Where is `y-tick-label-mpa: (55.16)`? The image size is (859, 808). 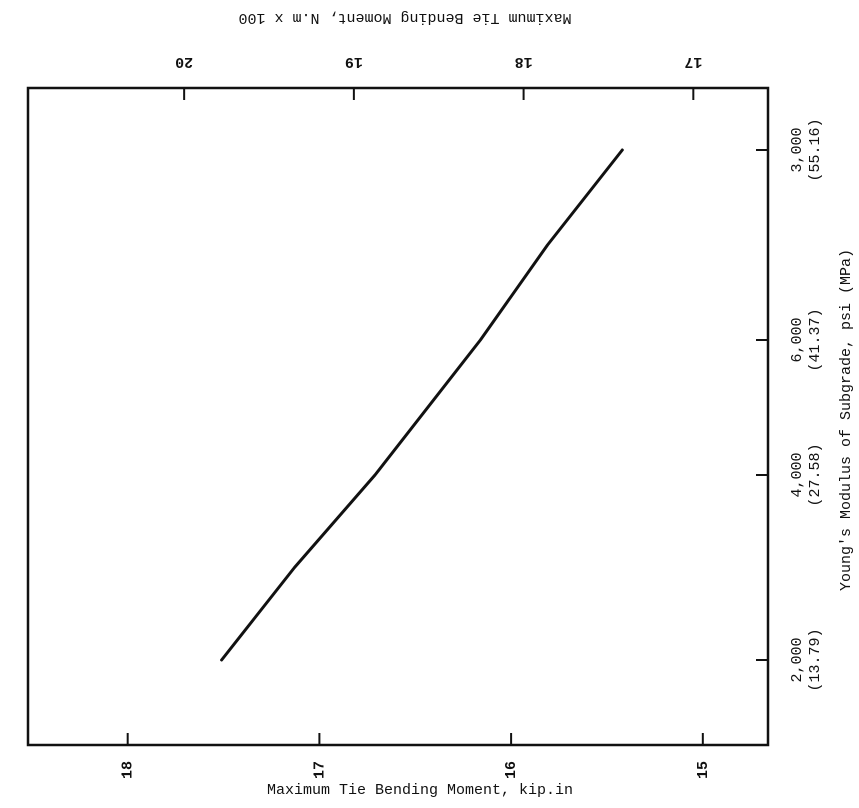 y-tick-label-mpa: (55.16) is located at coordinates (815, 149).